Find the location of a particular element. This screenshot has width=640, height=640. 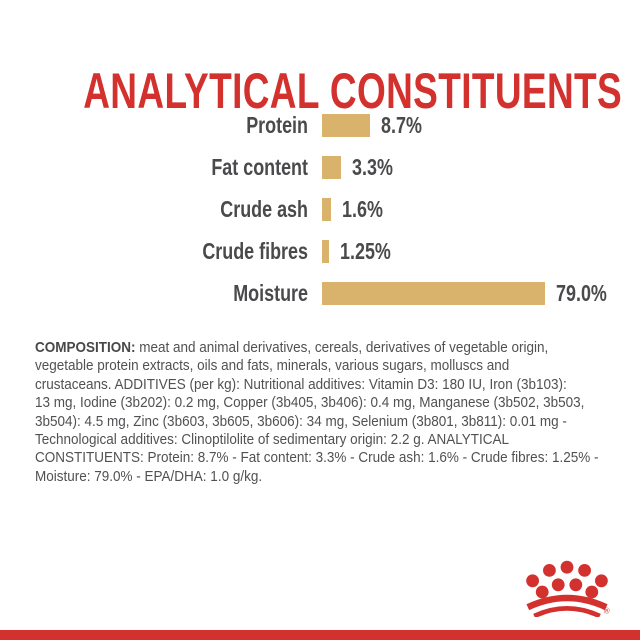

bar-crude-ash is located at coordinates (326, 209).